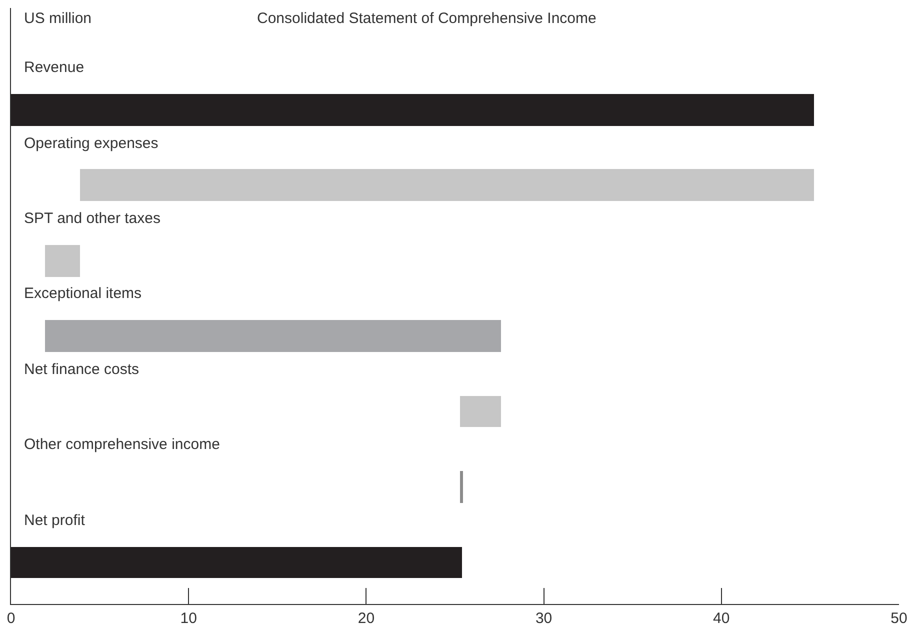 The height and width of the screenshot is (638, 913). What do you see at coordinates (899, 618) in the screenshot?
I see `x-tick-label: 50` at bounding box center [899, 618].